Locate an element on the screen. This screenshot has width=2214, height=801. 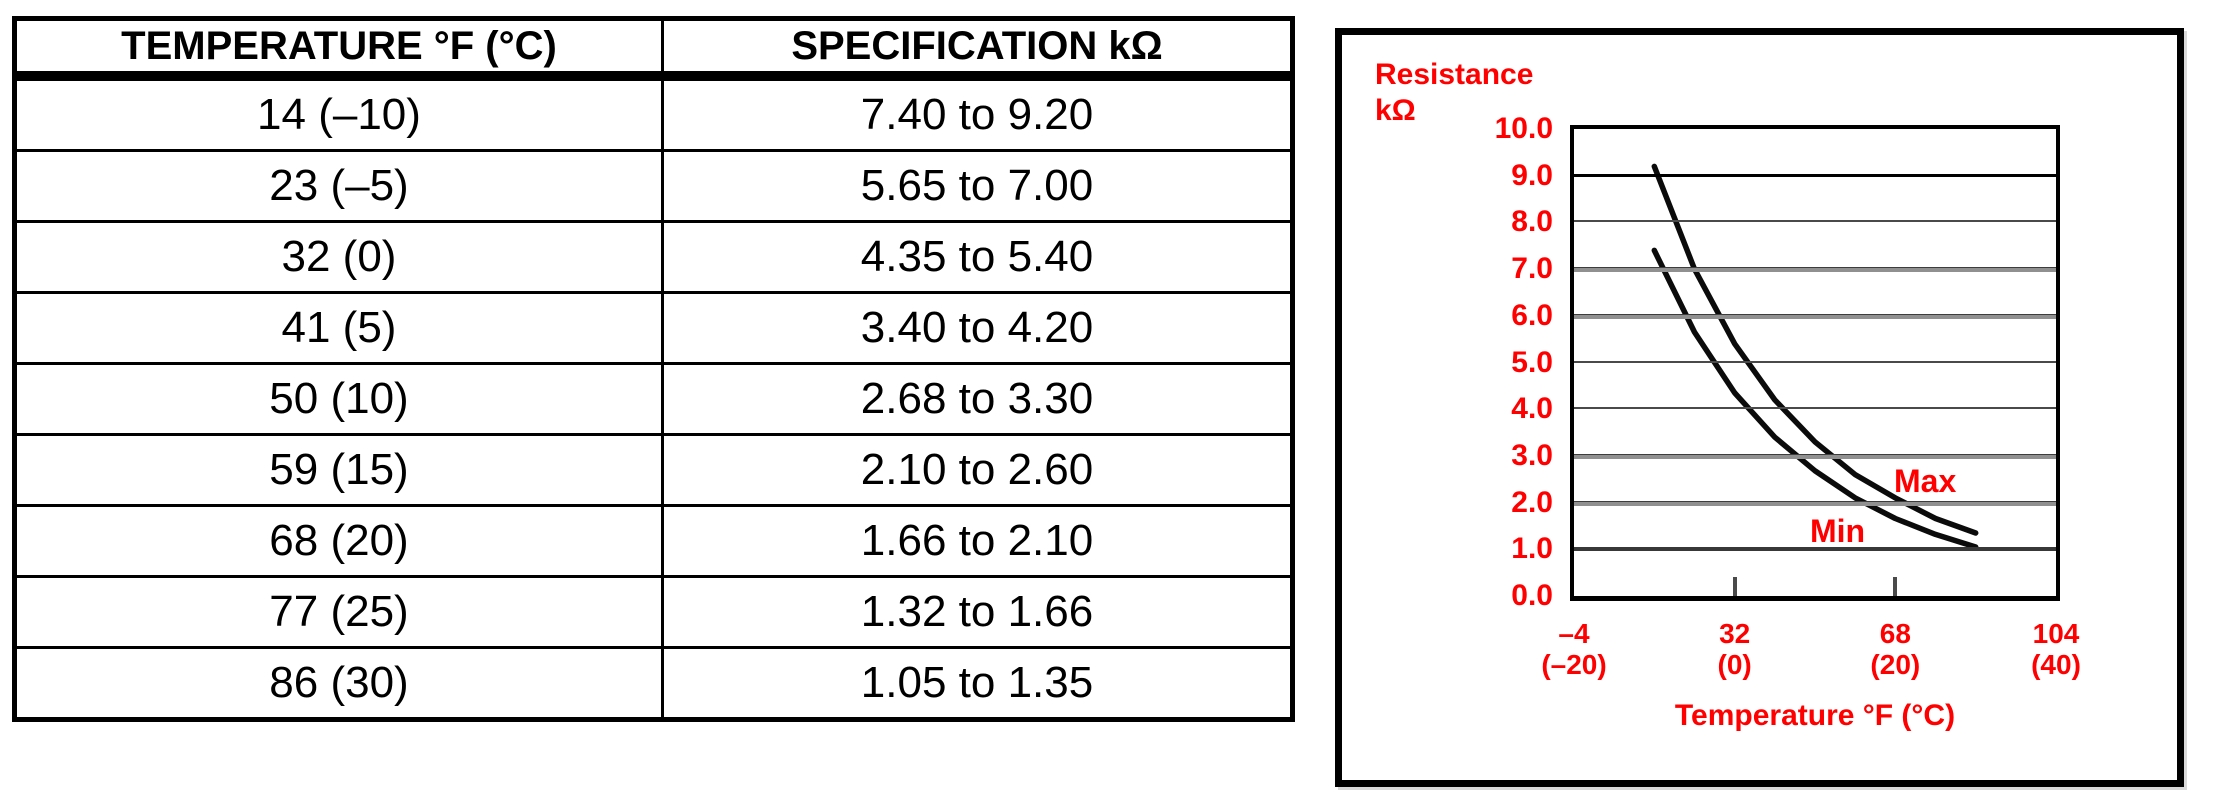
min-curve-label: Min is located at coordinates (1838, 531).